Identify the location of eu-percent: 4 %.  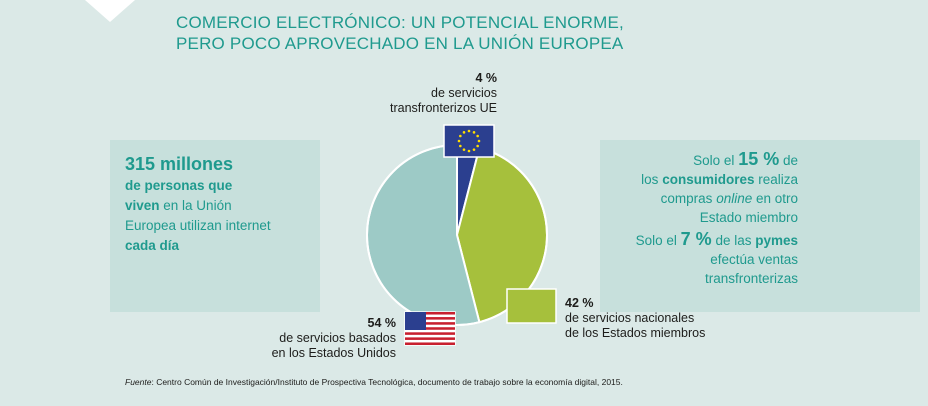
(486, 78).